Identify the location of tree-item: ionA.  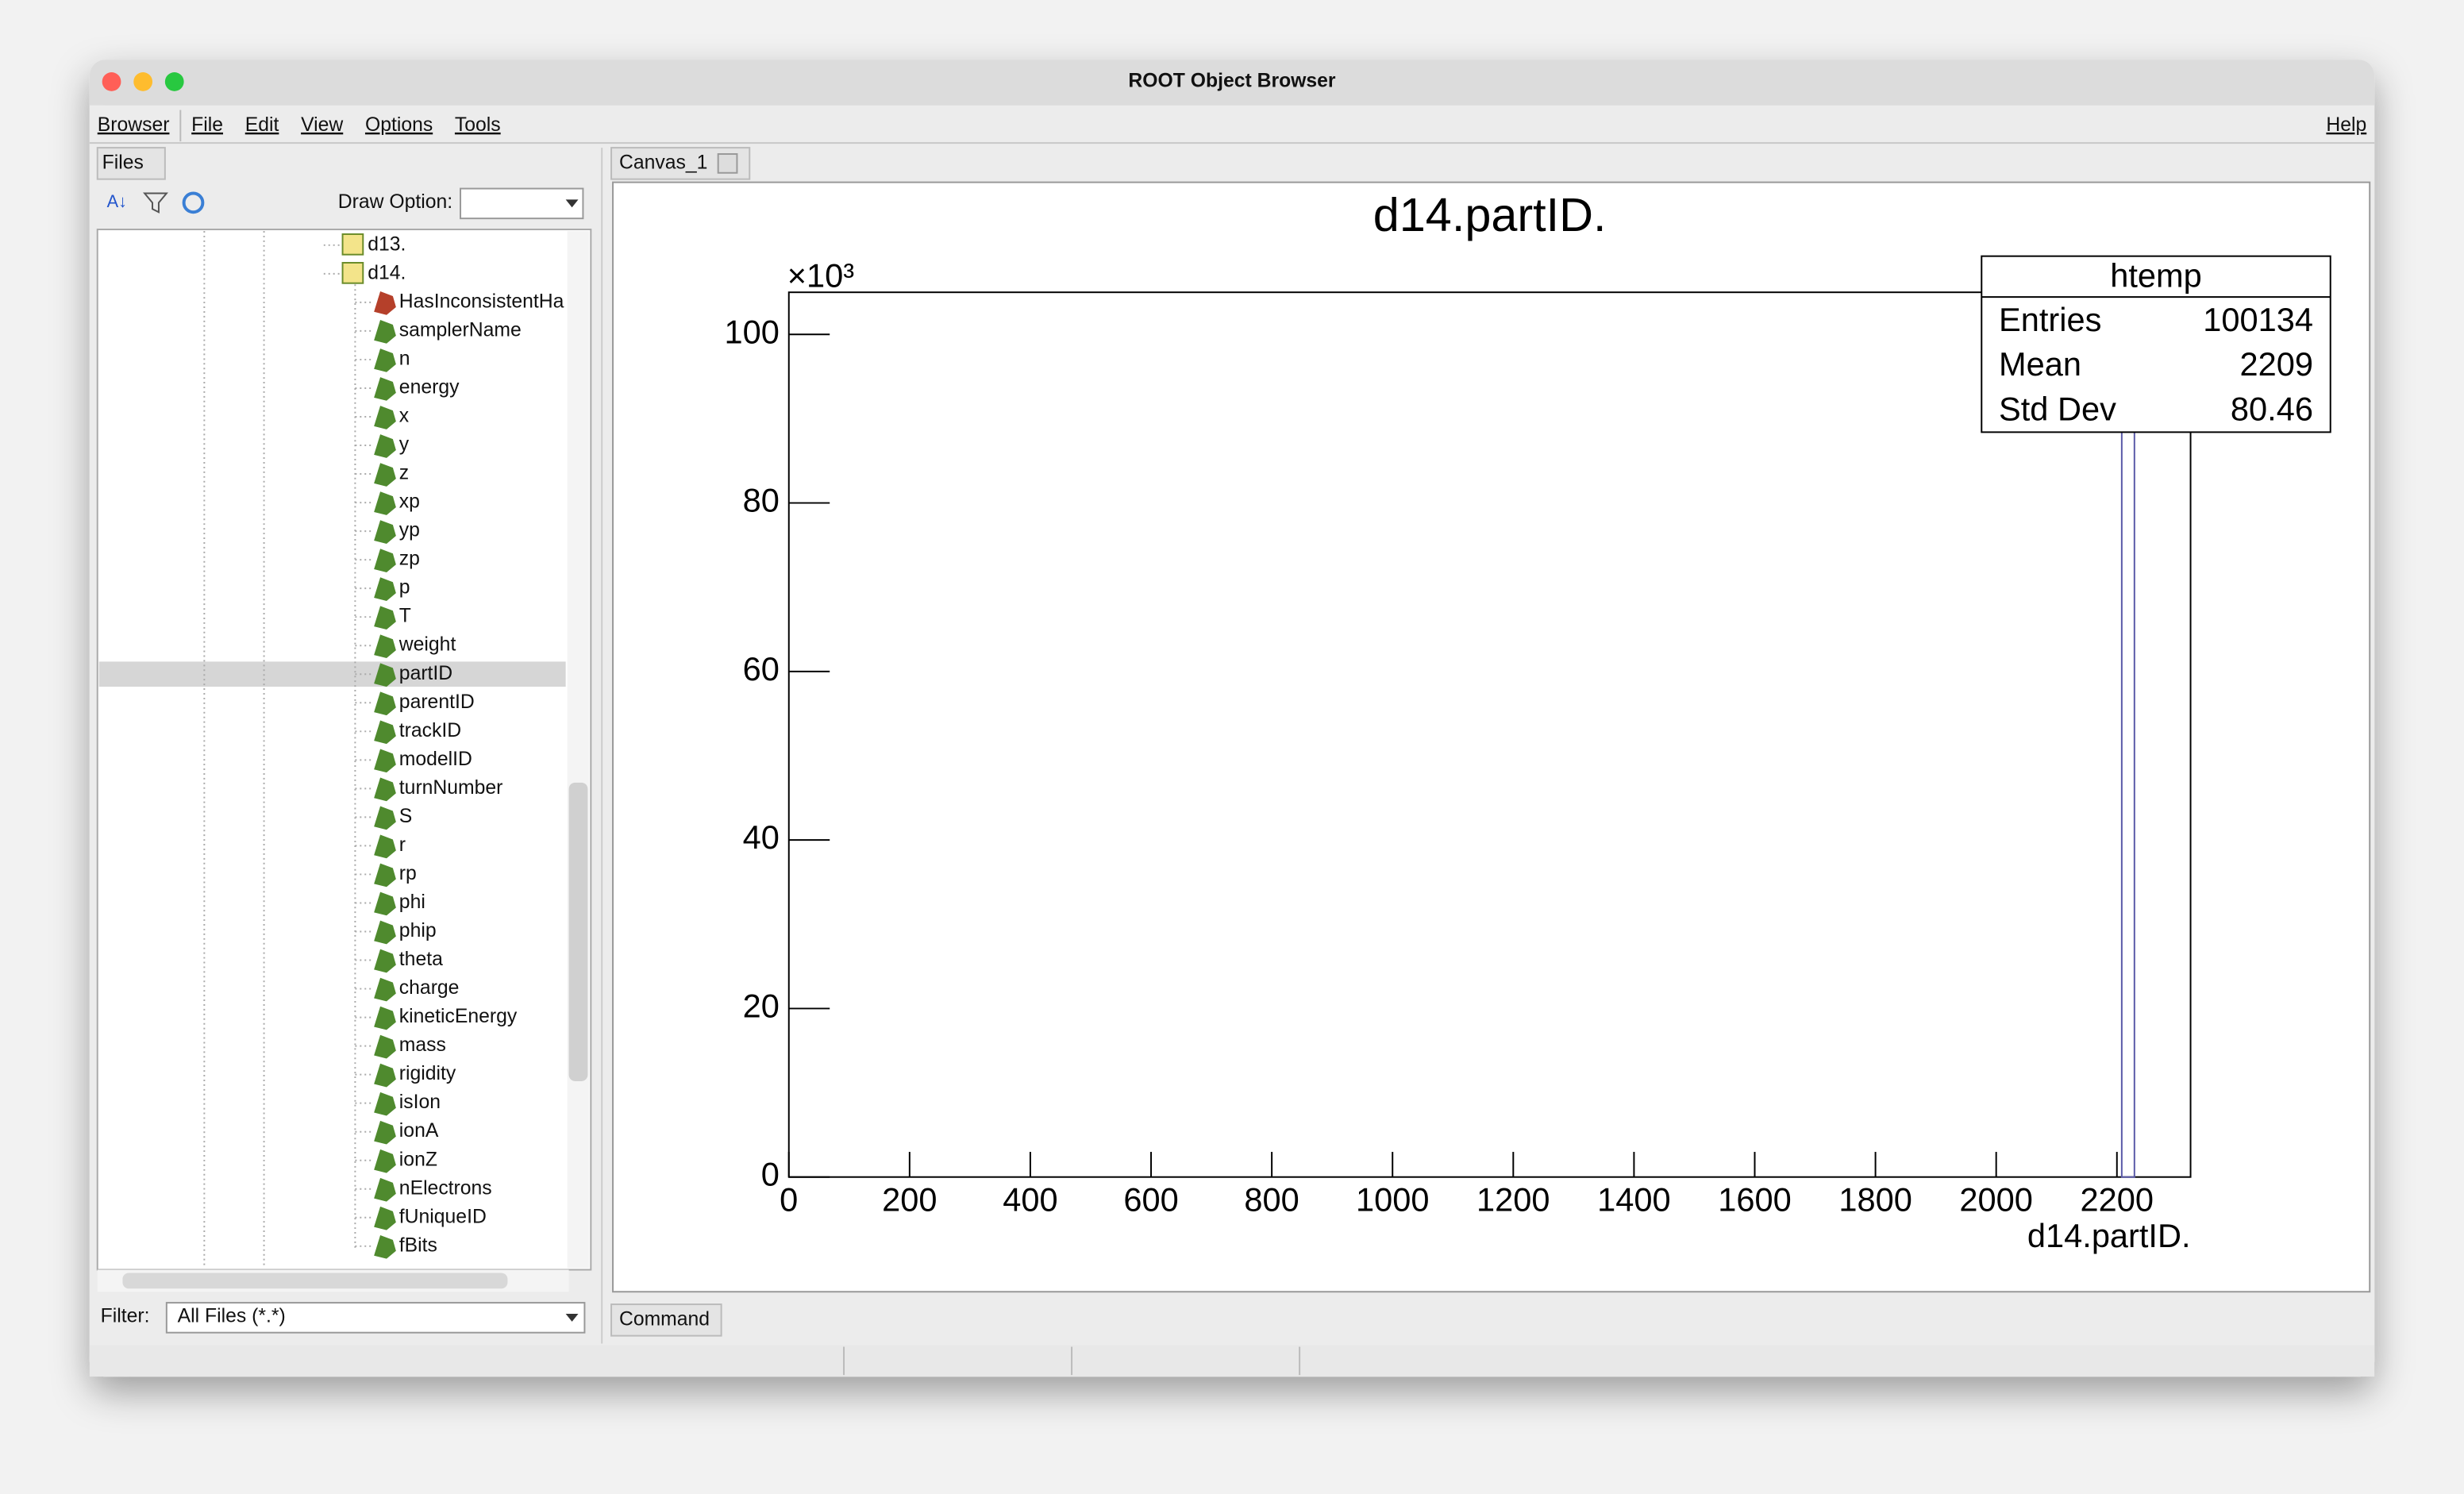
(419, 1131).